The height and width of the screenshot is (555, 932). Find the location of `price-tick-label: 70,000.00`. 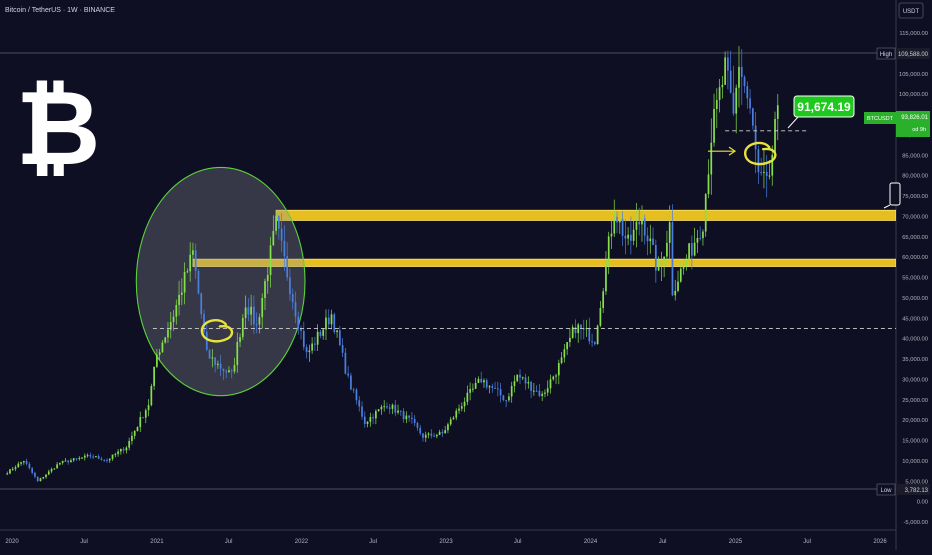

price-tick-label: 70,000.00 is located at coordinates (915, 217).